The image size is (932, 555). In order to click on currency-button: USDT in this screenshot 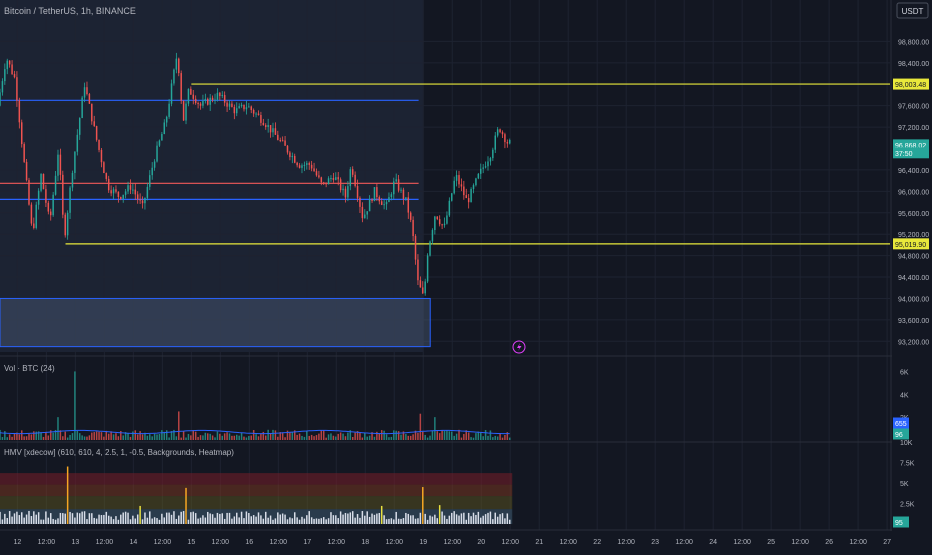, I will do `click(912, 10)`.